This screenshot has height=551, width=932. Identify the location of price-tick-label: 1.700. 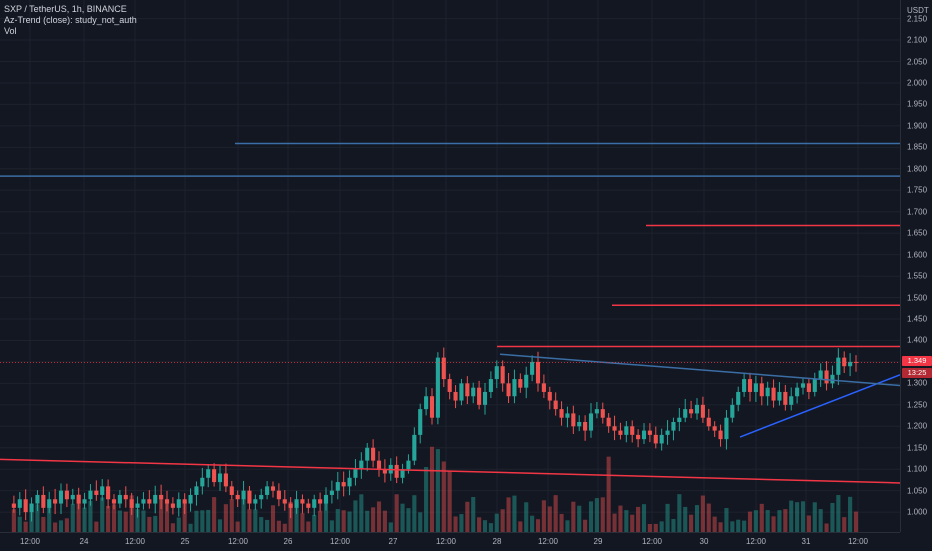
(917, 211).